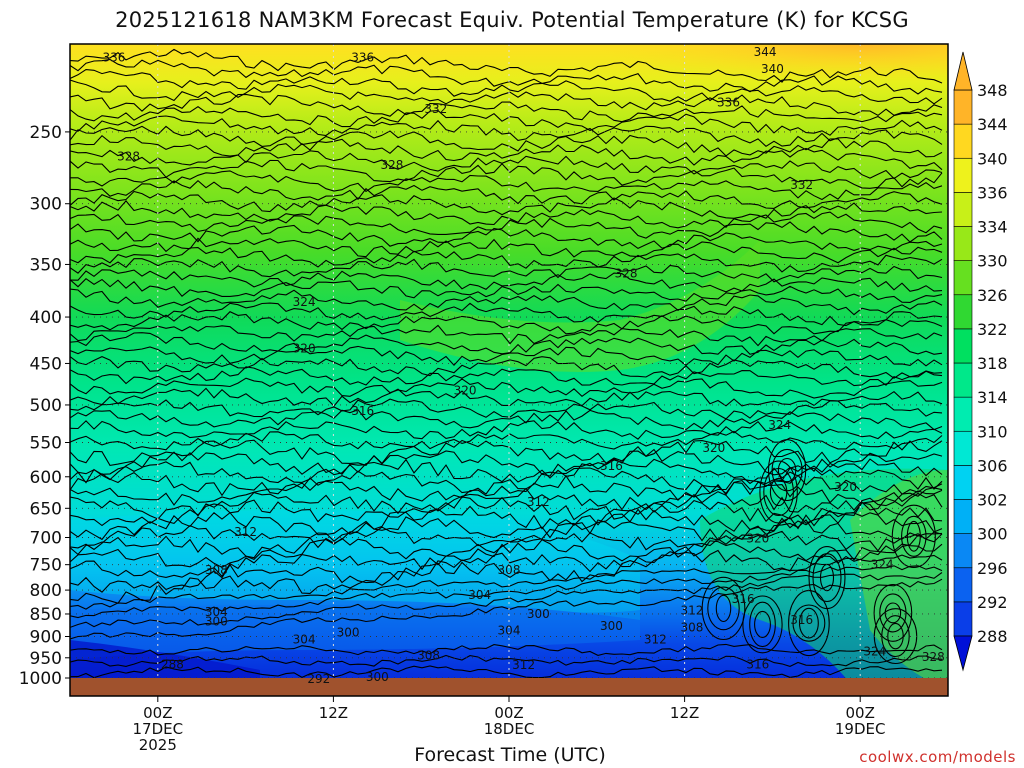 The width and height of the screenshot is (1024, 768). I want to click on y-tick-label: 250, so click(46, 133).